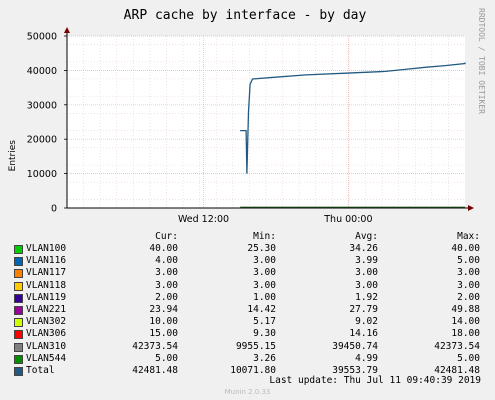  What do you see at coordinates (42, 174) in the screenshot?
I see `y-tick-label: 10000` at bounding box center [42, 174].